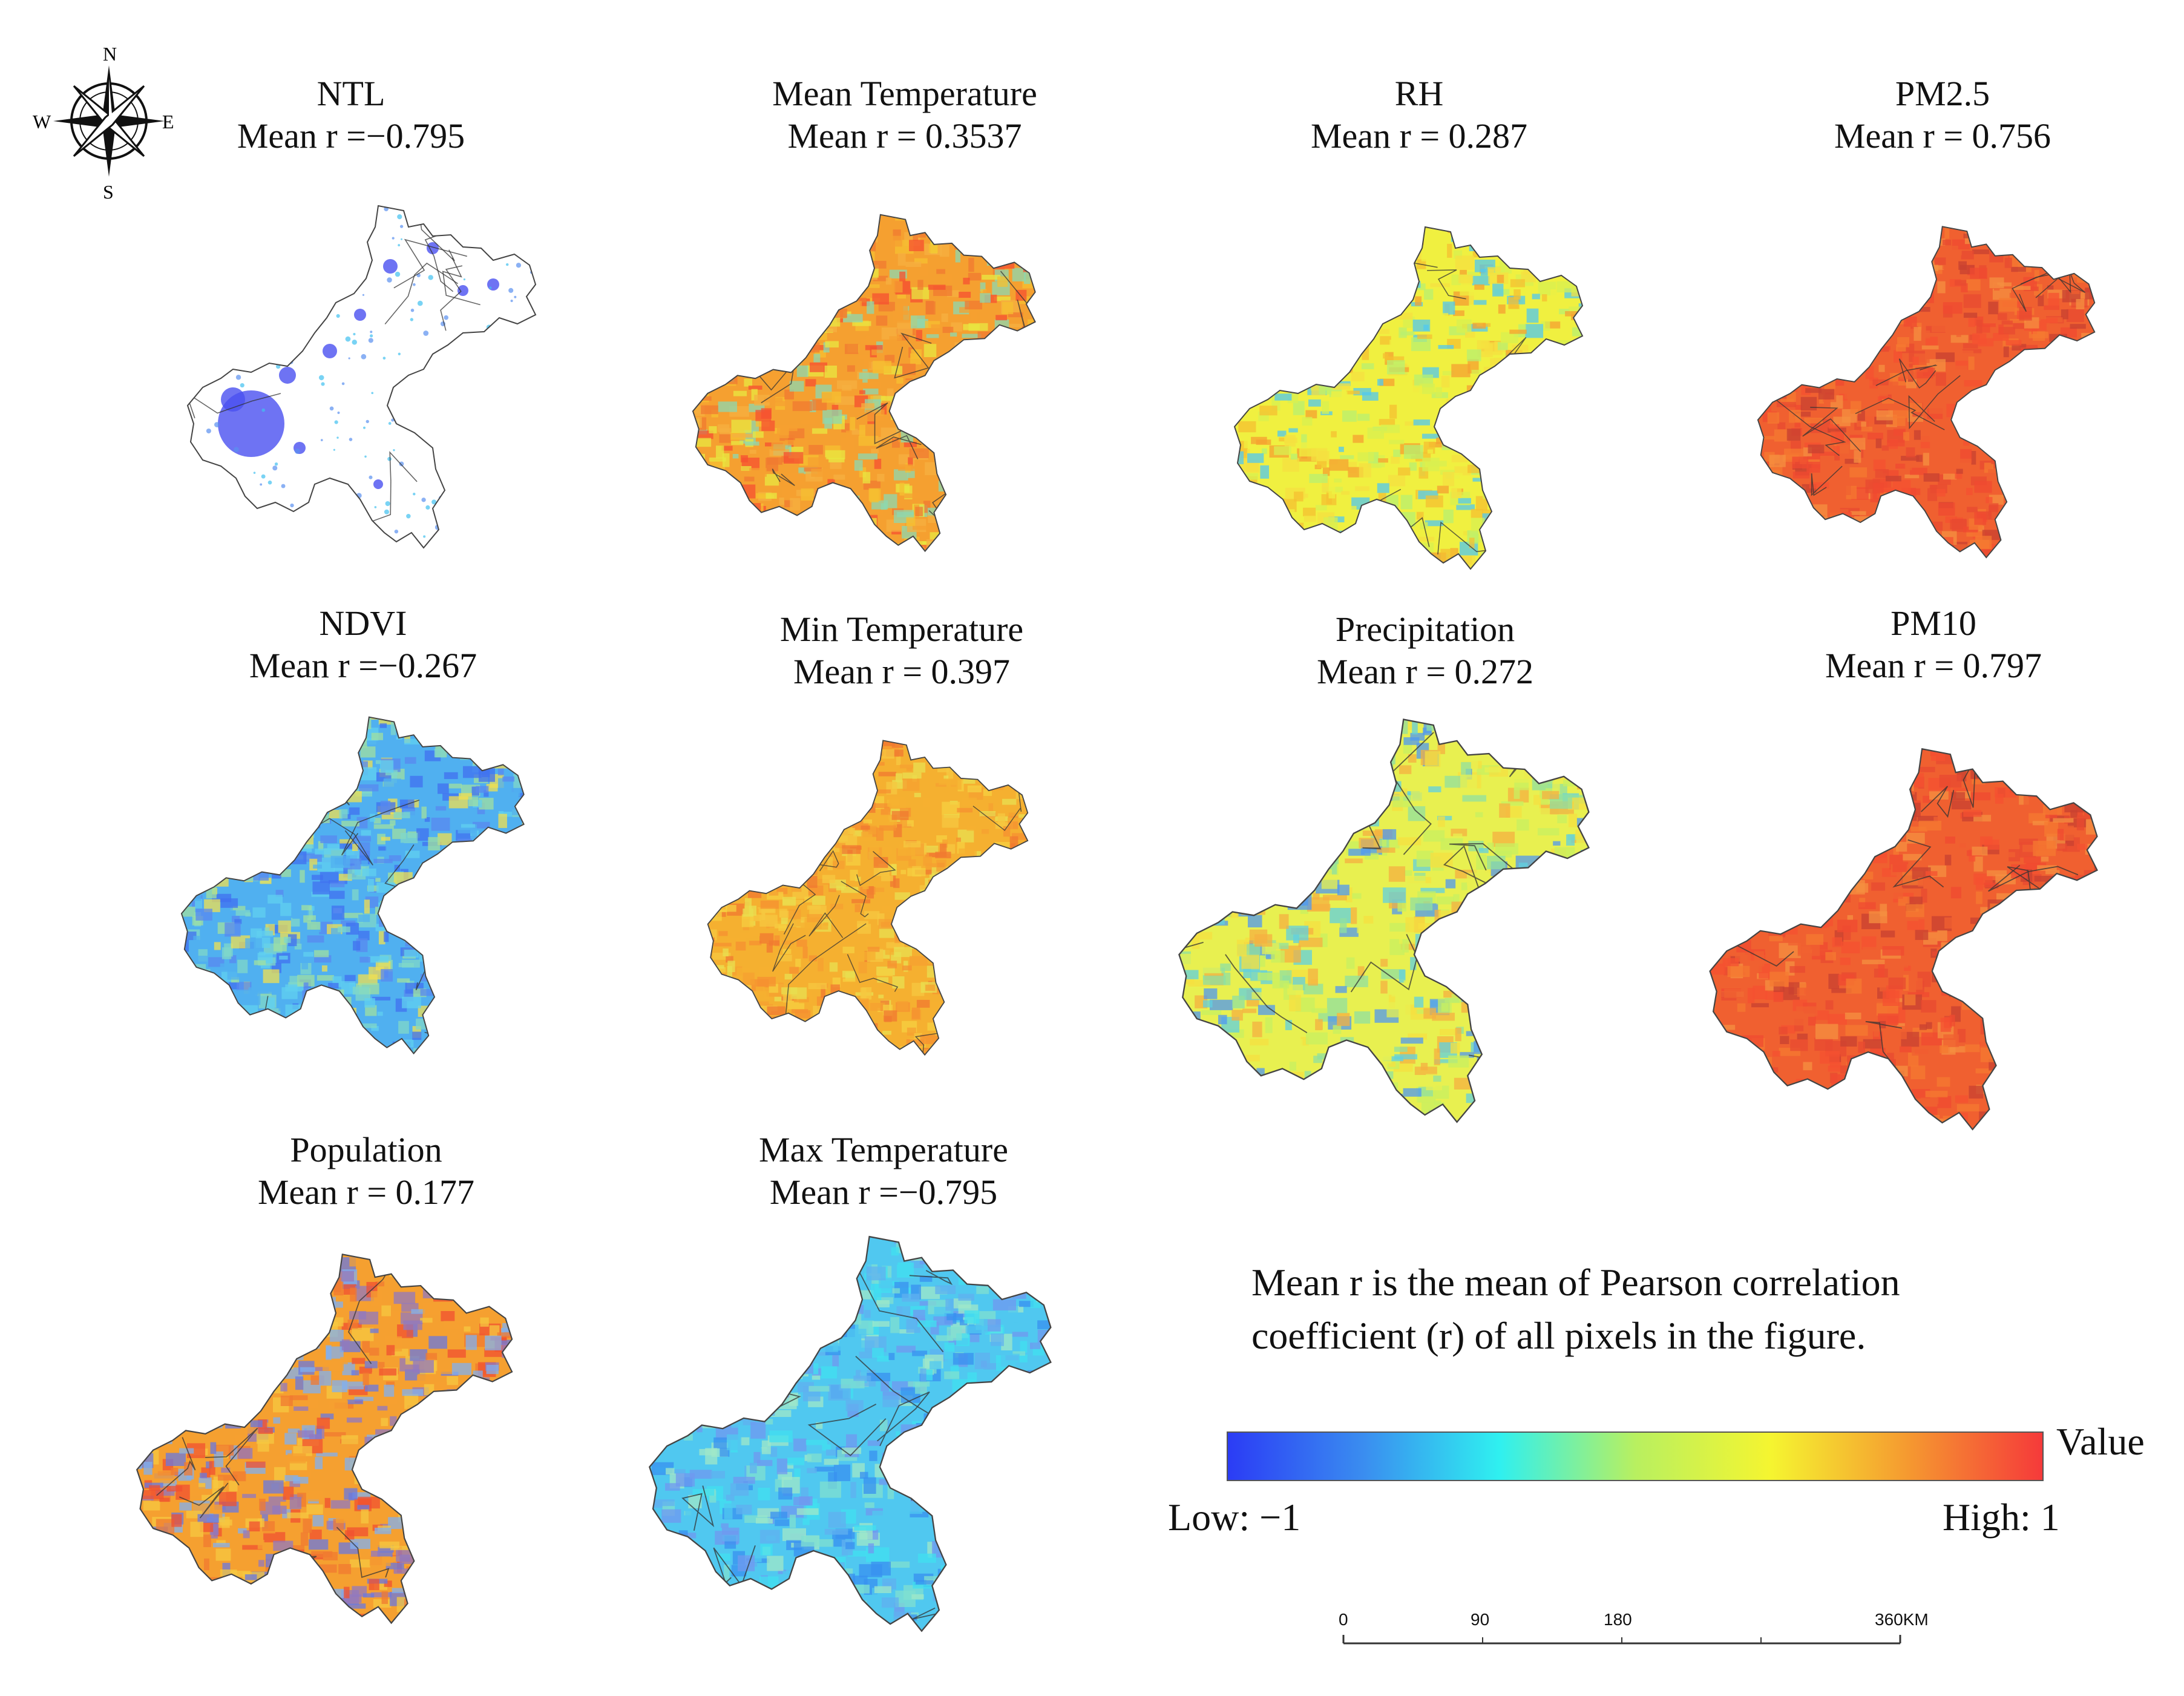  I want to click on panel-title-ndvi: NDVI Mean r =−0.267, so click(363, 644).